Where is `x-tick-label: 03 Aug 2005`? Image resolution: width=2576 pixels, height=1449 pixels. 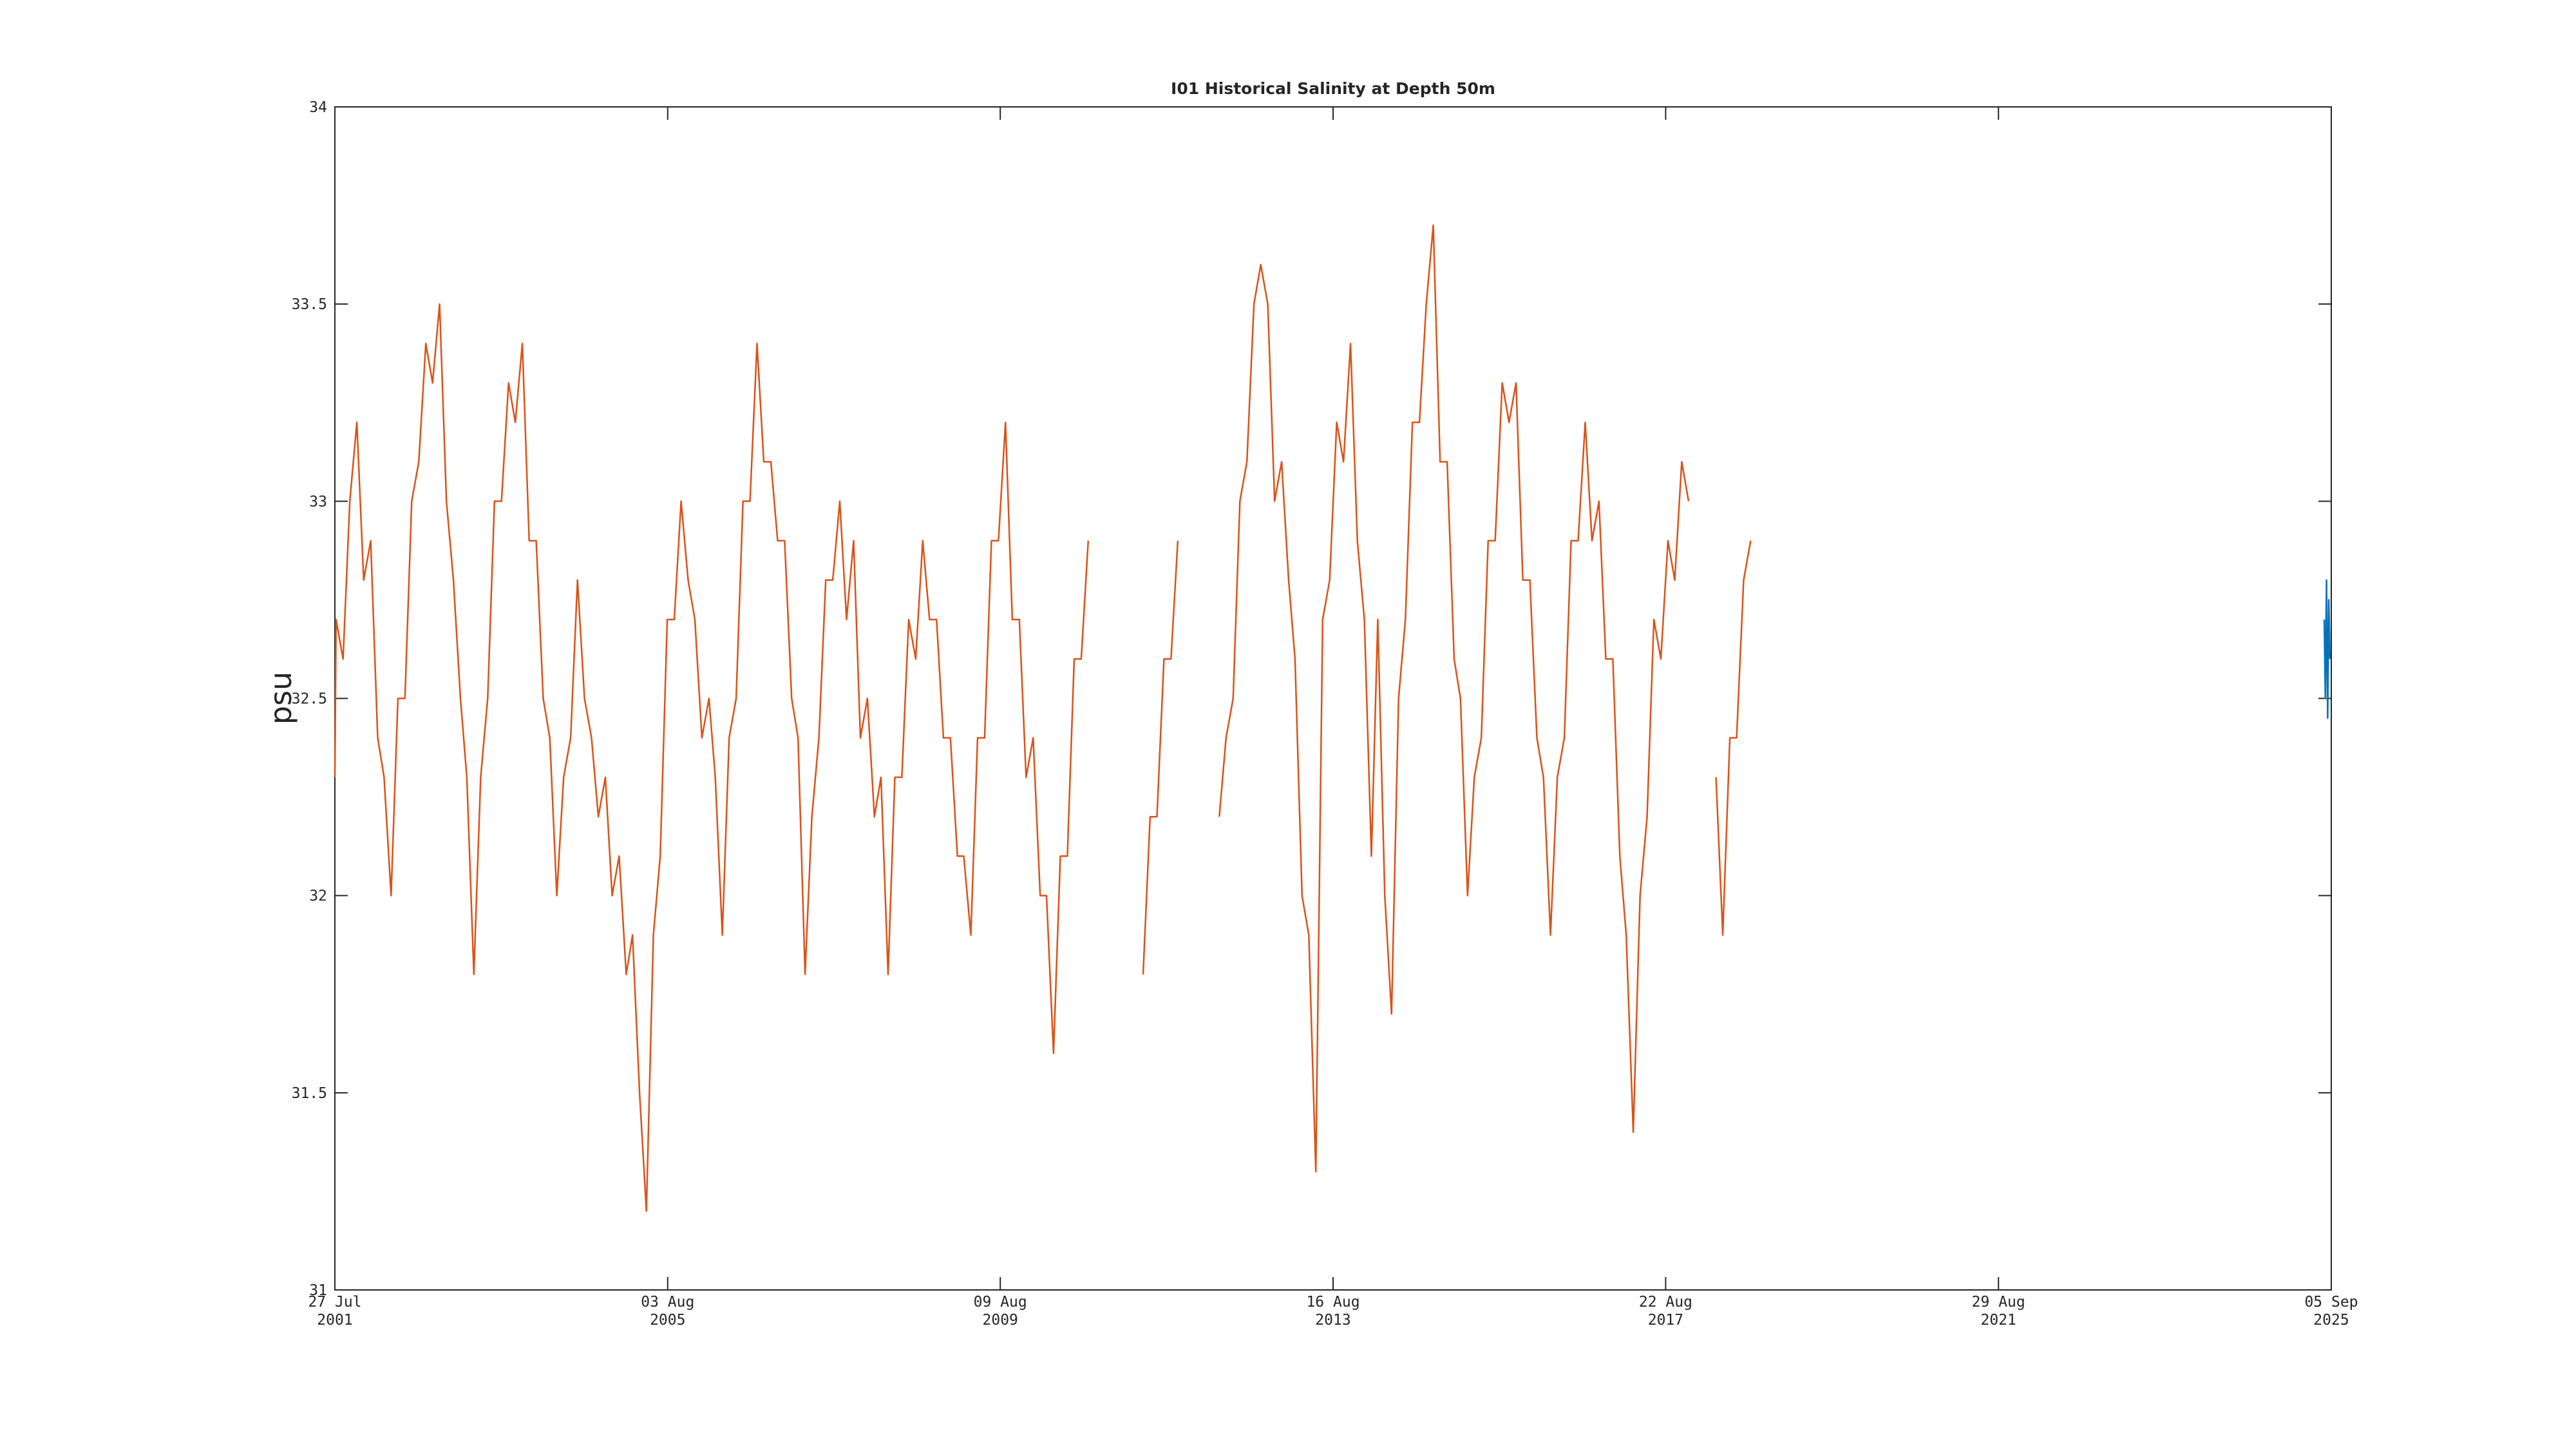
x-tick-label: 03 Aug 2005 is located at coordinates (667, 1311).